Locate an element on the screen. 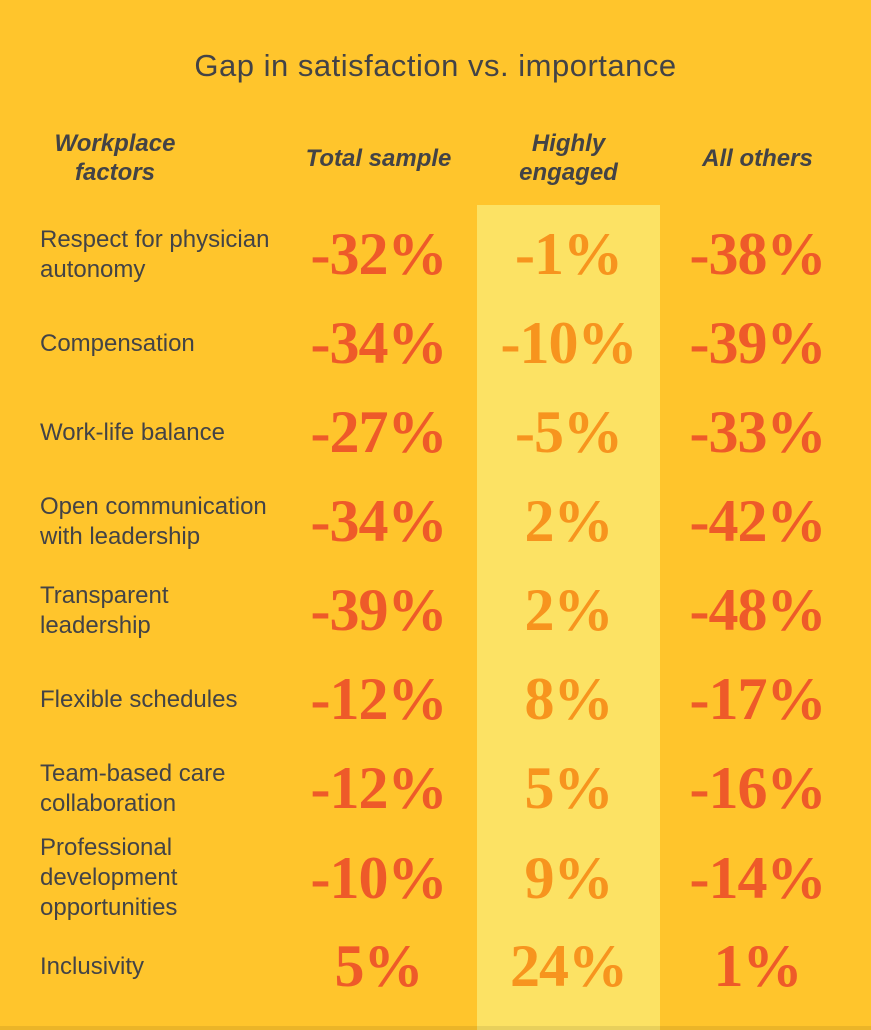  value-cell-all-others: -38% is located at coordinates (765, 254).